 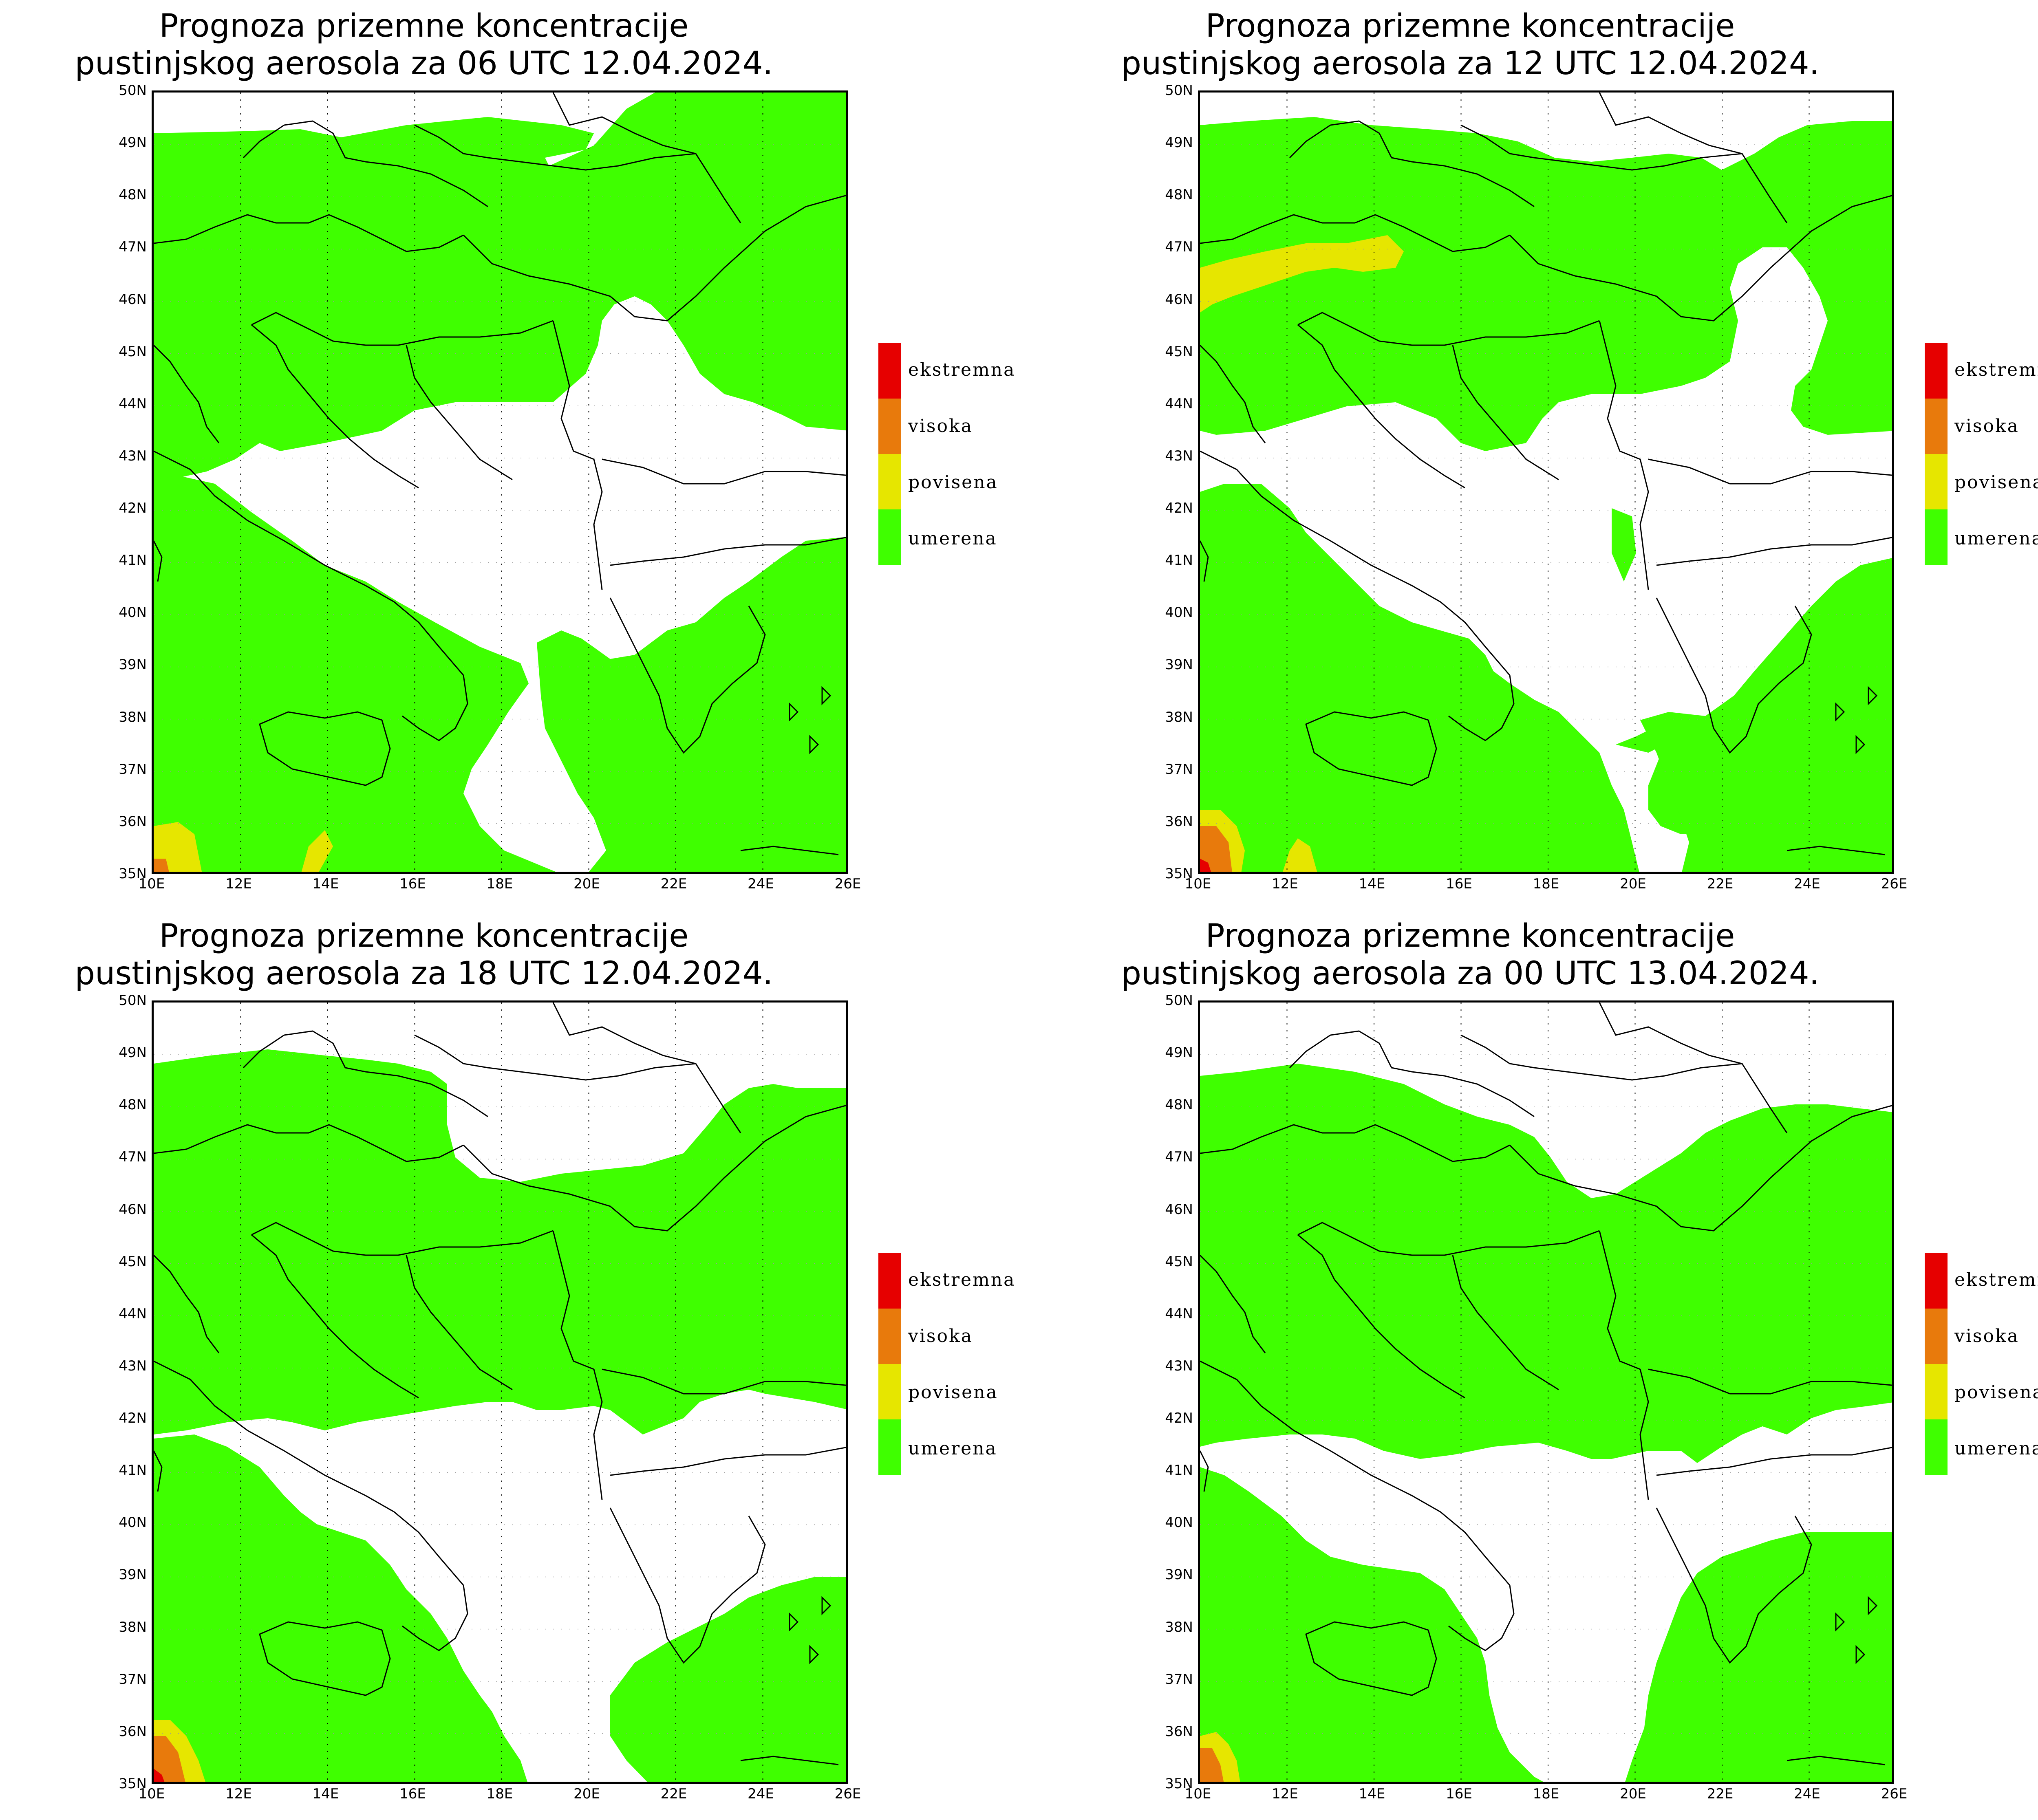 What do you see at coordinates (1459, 884) in the screenshot?
I see `lon-tick-label: 16E` at bounding box center [1459, 884].